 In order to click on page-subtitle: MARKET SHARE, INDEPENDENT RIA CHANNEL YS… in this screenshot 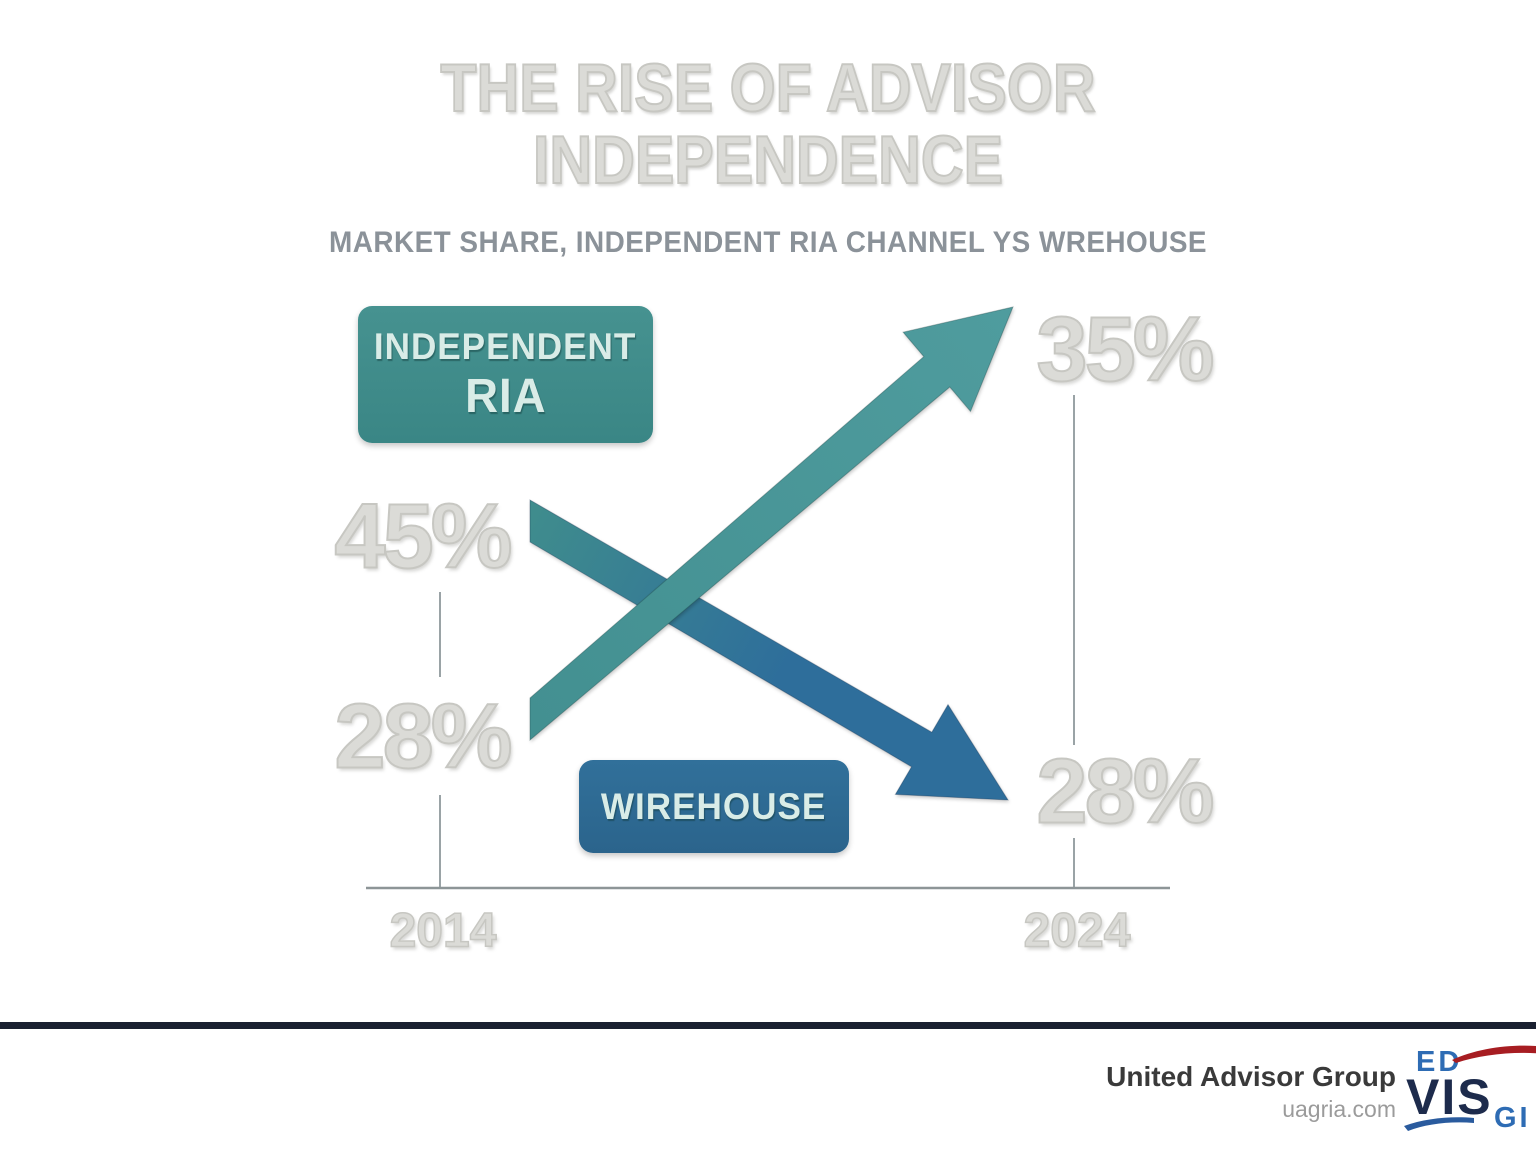, I will do `click(768, 242)`.